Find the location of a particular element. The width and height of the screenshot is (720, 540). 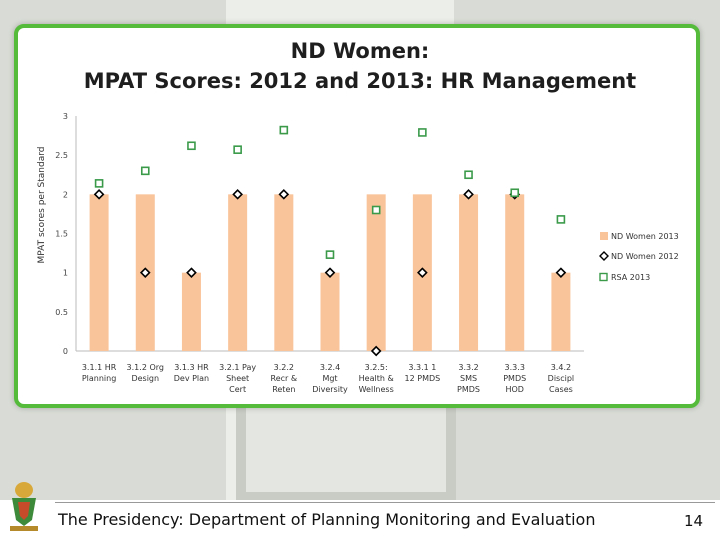

legend-label: ND Women 2012 is located at coordinates (645, 256).